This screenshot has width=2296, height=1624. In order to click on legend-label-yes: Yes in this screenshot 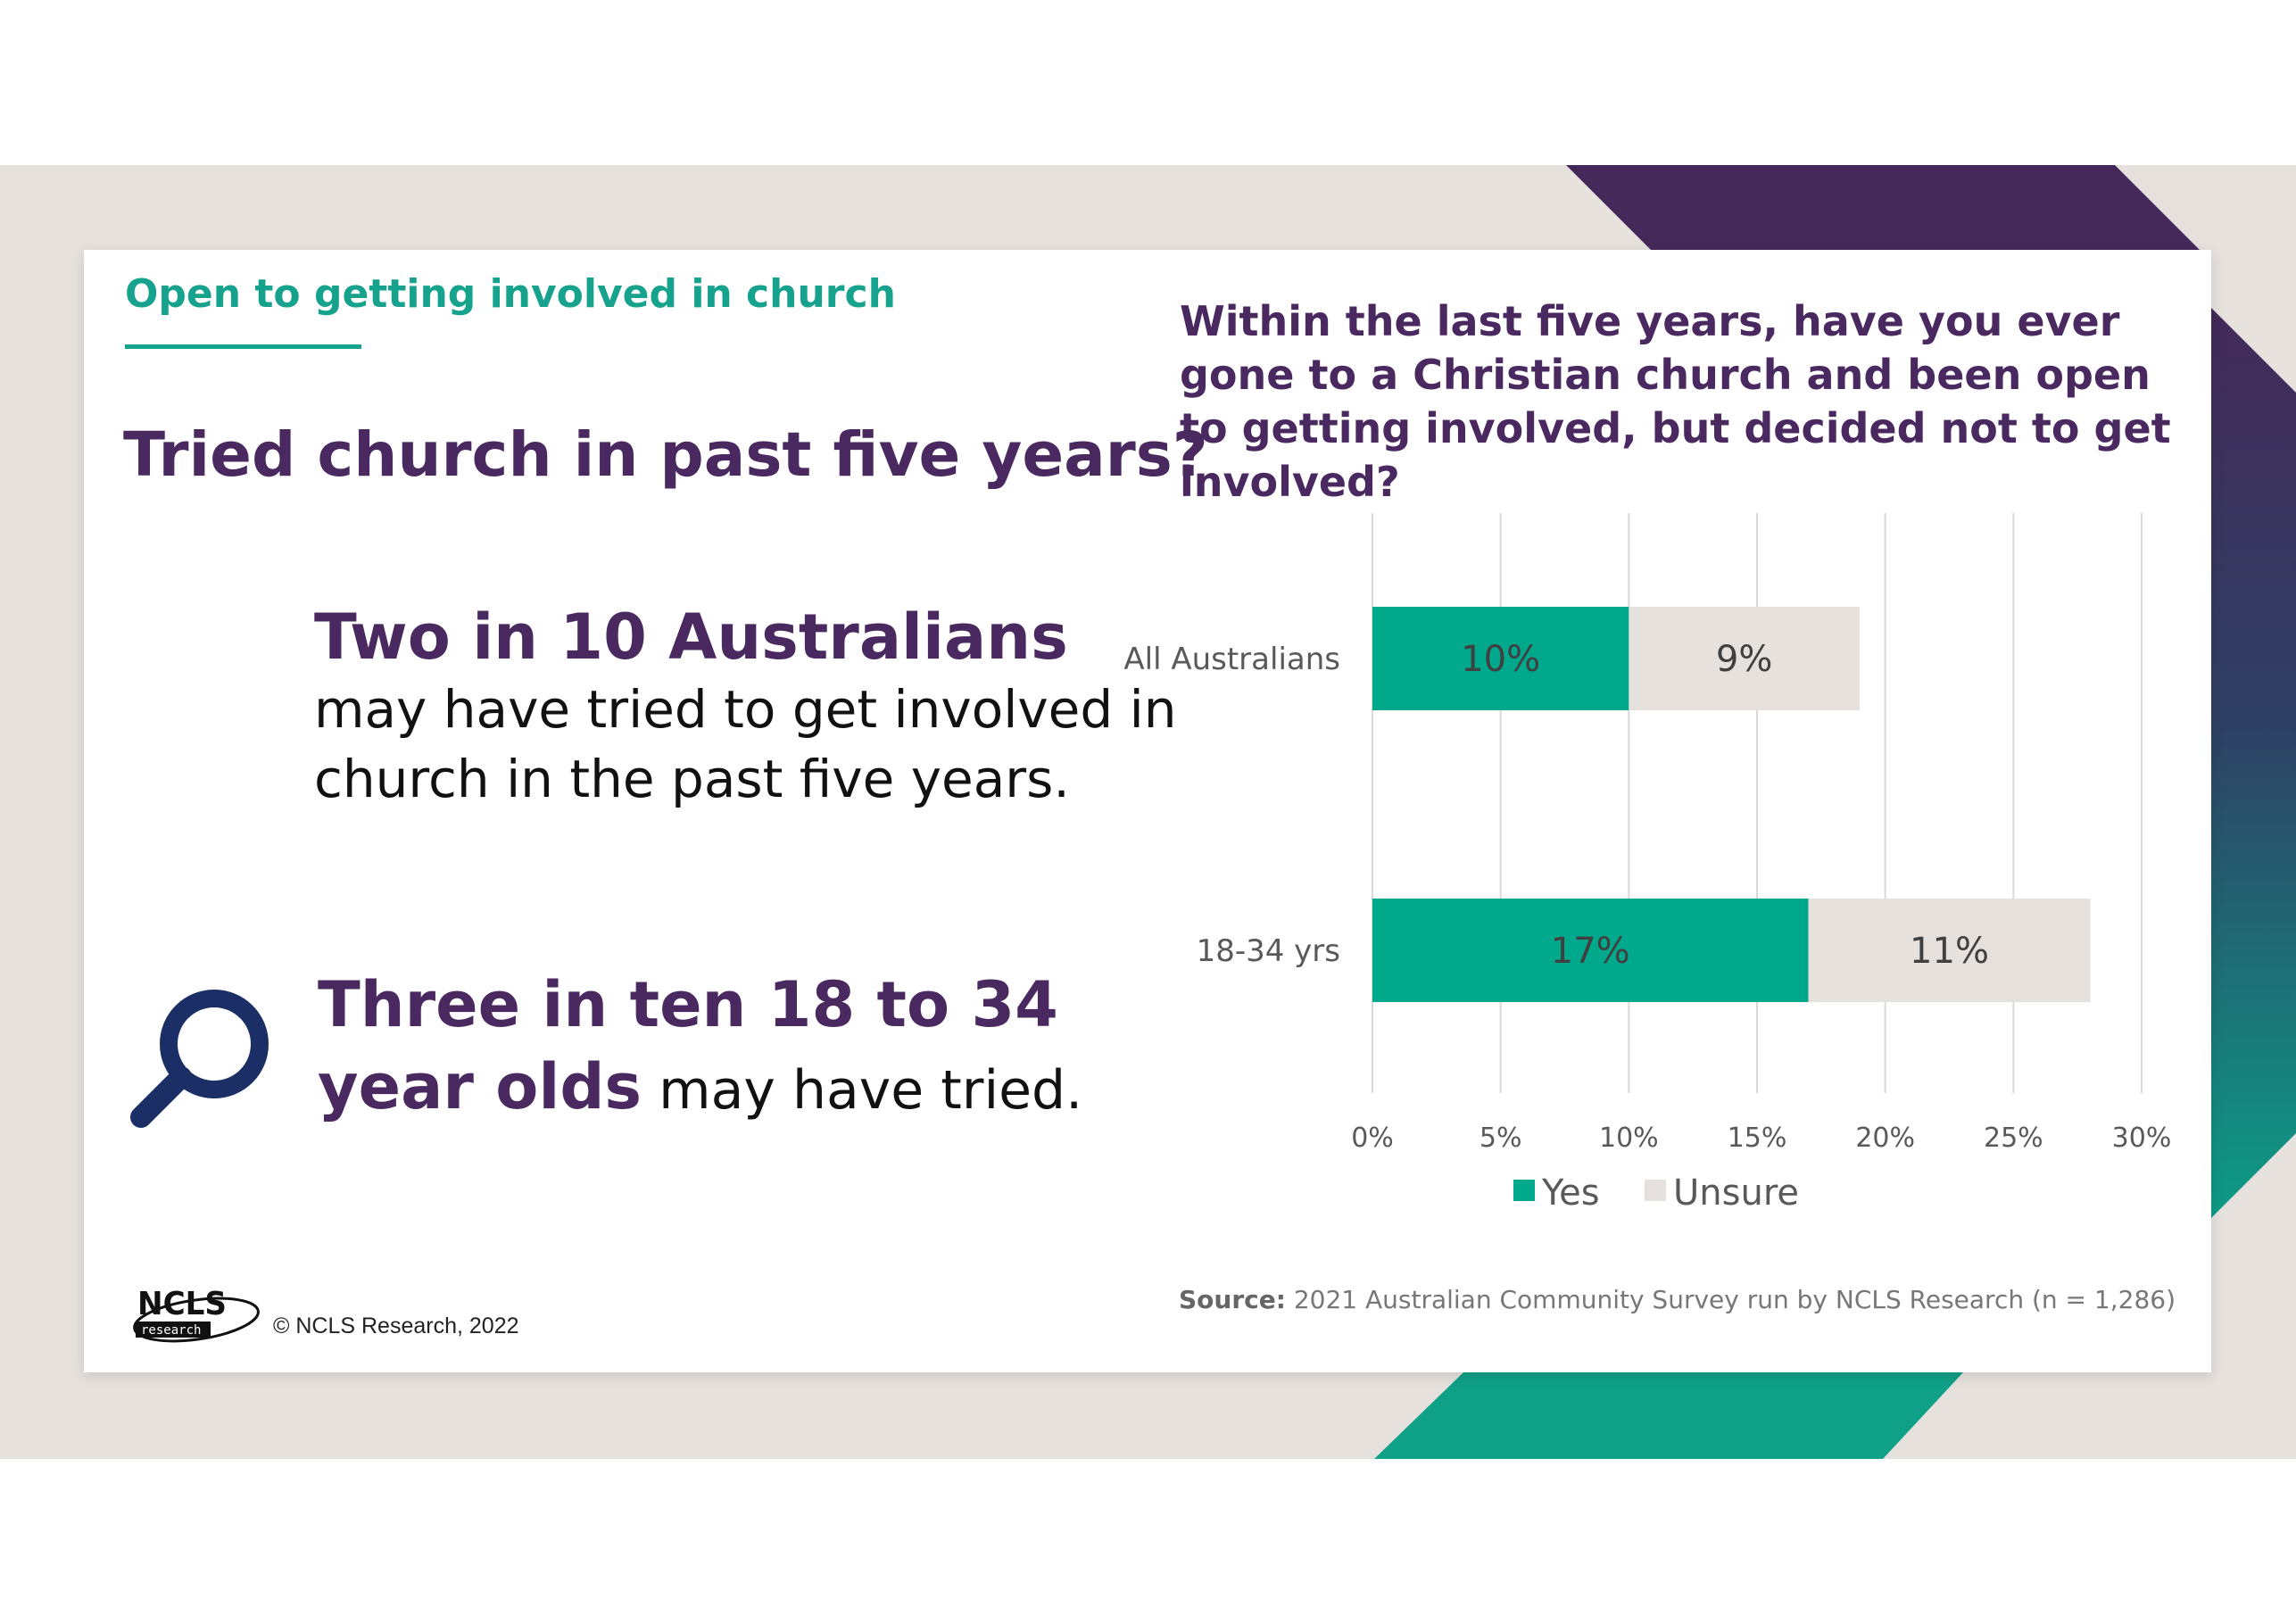, I will do `click(1570, 1193)`.